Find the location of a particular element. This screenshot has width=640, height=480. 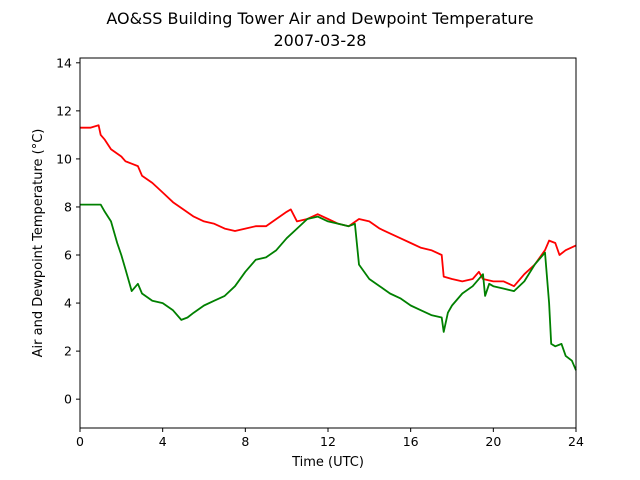

x-tick-label: 16 is located at coordinates (411, 441).